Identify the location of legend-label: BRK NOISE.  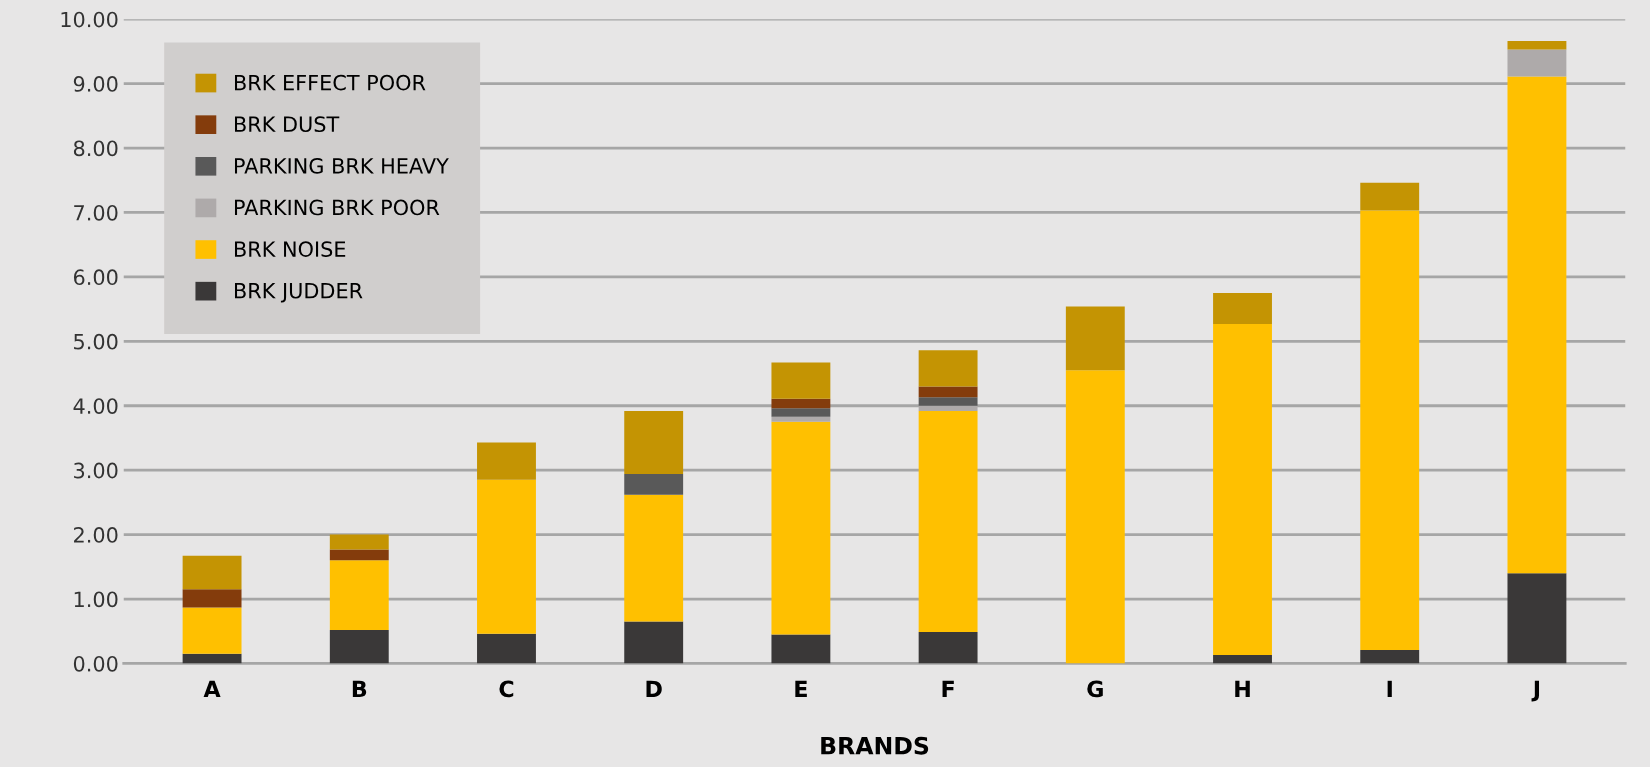
(290, 249).